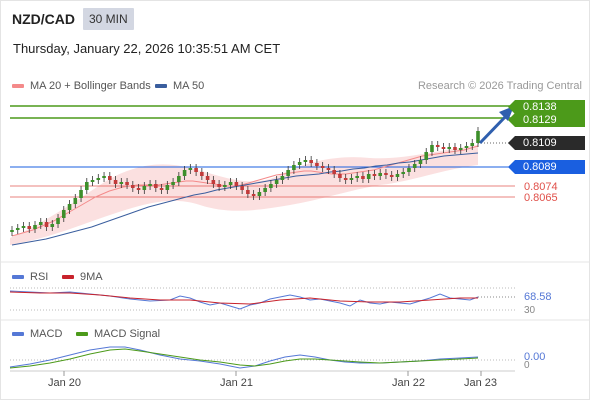 The width and height of the screenshot is (590, 400). I want to click on macd-signal-label: MACD Signal, so click(127, 334).